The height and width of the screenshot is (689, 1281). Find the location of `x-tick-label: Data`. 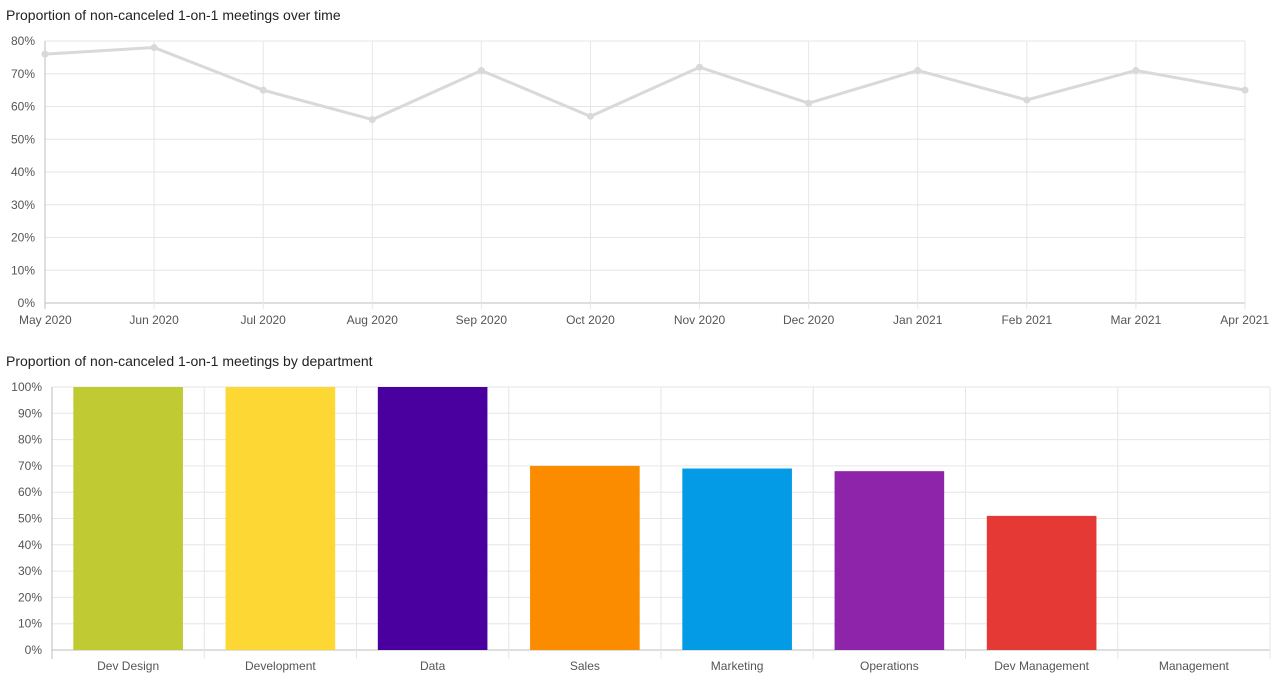

x-tick-label: Data is located at coordinates (433, 666).